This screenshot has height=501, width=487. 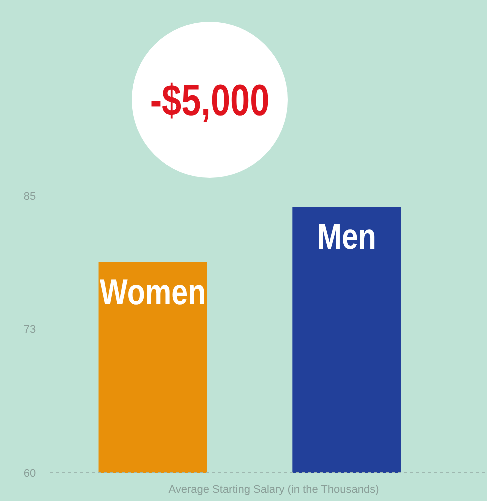 What do you see at coordinates (153, 292) in the screenshot?
I see `x-tick-label: Women` at bounding box center [153, 292].